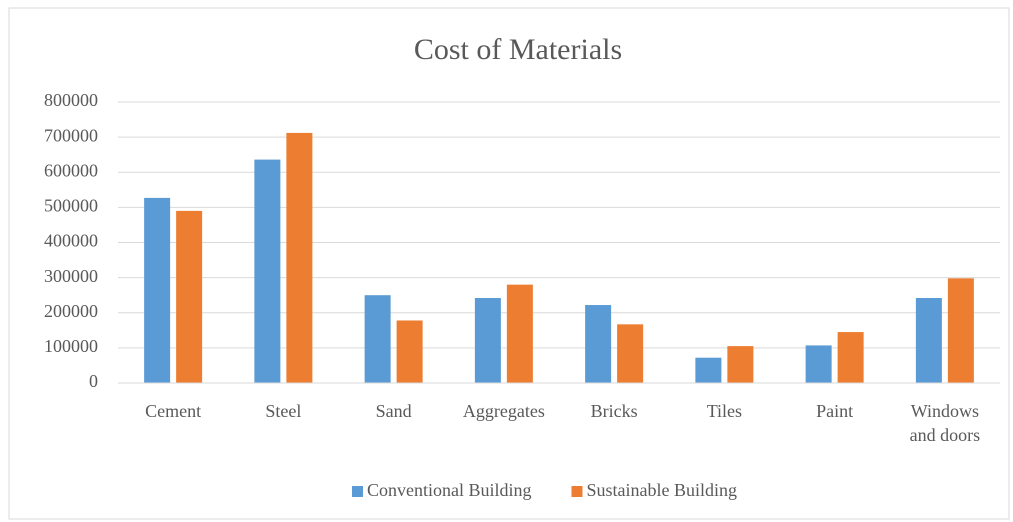 The width and height of the screenshot is (1013, 522). I want to click on x-tick-label: Steel, so click(283, 411).